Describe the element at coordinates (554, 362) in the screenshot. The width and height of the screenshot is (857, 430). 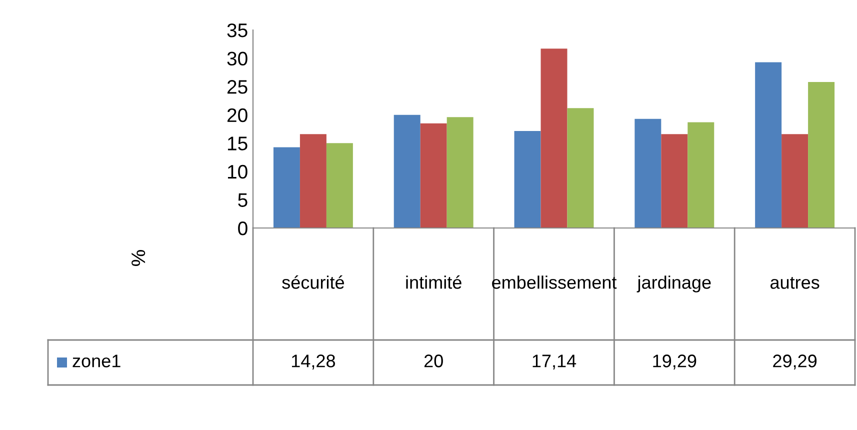
I see `data-label: 17,14` at that location.